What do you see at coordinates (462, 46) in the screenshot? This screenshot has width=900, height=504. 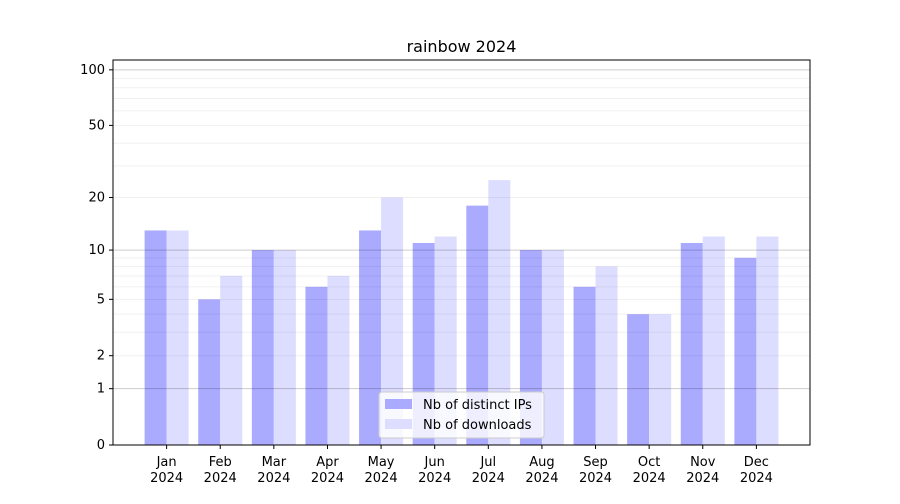 I see `chart-title: rainbow 2024` at bounding box center [462, 46].